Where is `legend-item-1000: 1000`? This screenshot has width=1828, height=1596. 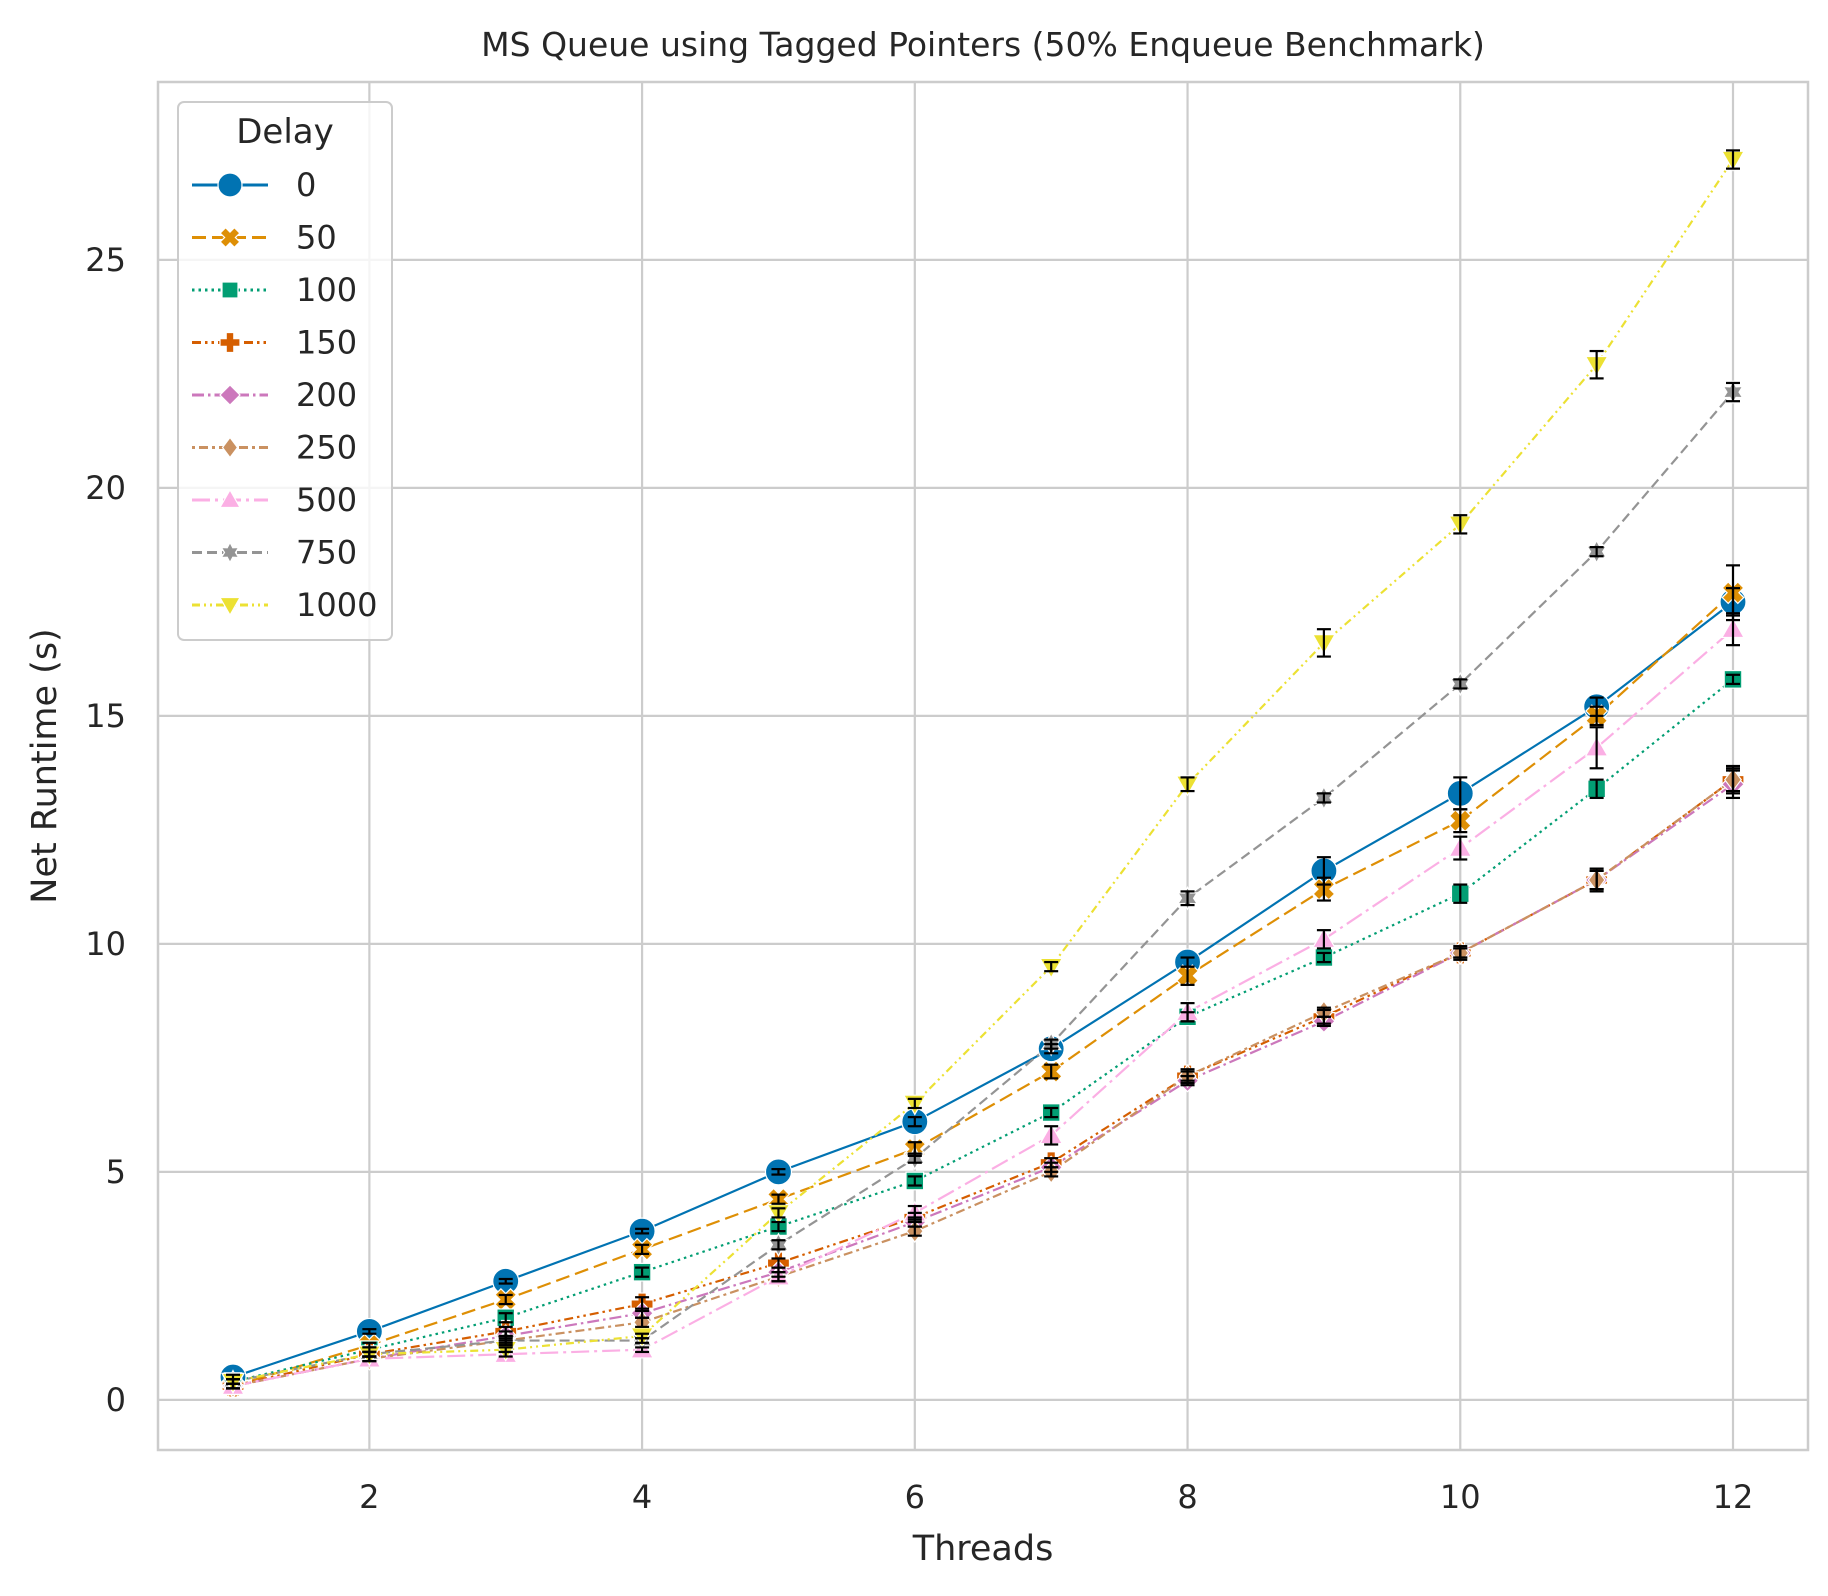
legend-item-1000: 1000 is located at coordinates (284, 605).